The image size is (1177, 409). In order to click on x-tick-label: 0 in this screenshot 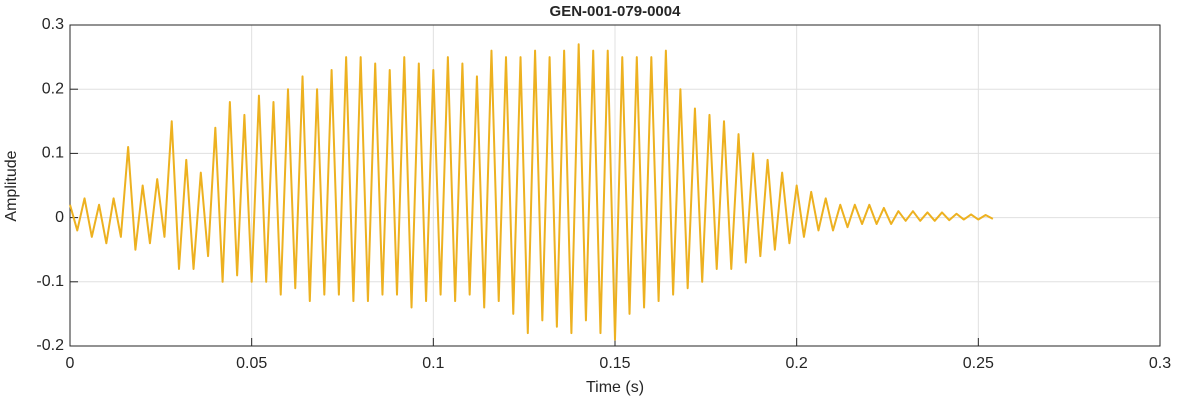, I will do `click(70, 363)`.